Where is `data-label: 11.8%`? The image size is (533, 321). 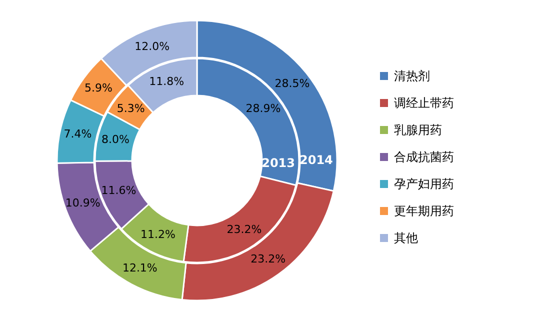
data-label: 11.8% is located at coordinates (166, 81).